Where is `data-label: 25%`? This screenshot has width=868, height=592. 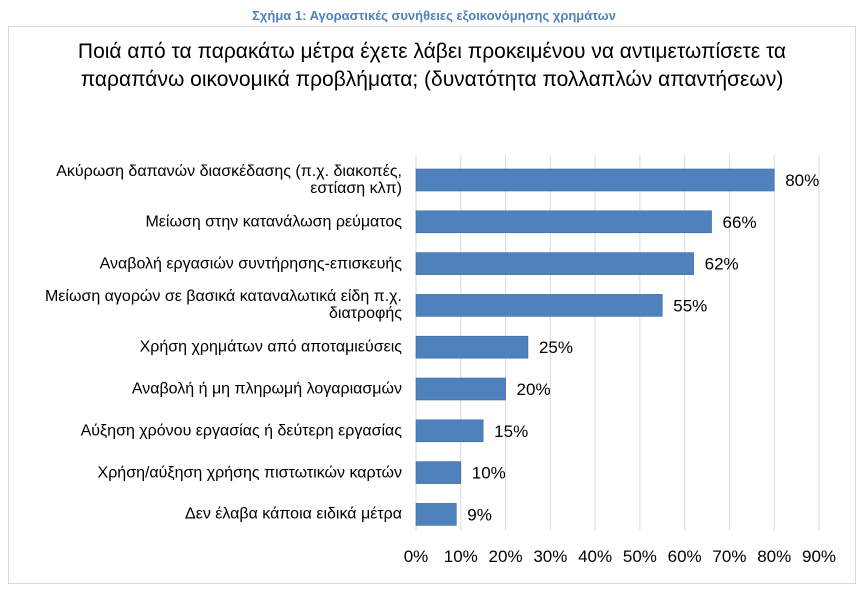 data-label: 25% is located at coordinates (556, 347).